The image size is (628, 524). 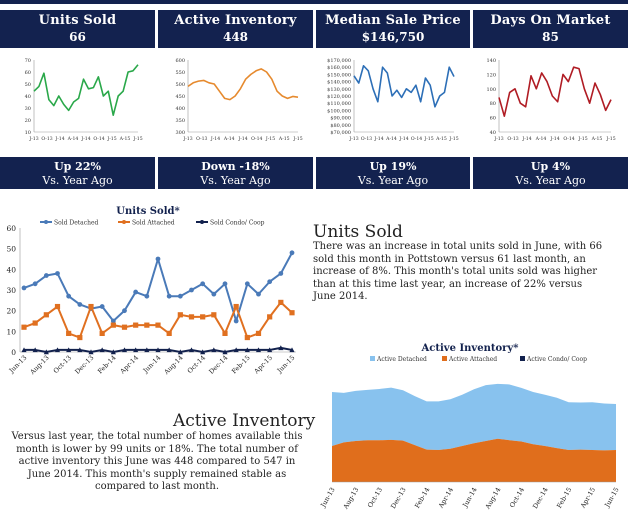 What do you see at coordinates (235, 180) in the screenshot?
I see `vs-label: Vs. Year Ago` at bounding box center [235, 180].